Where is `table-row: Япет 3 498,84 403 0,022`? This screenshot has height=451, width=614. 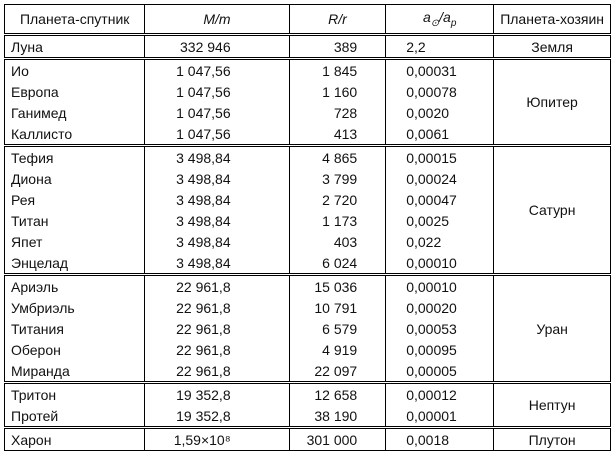
table-row: Япет 3 498,84 403 0,022 is located at coordinates (307, 241).